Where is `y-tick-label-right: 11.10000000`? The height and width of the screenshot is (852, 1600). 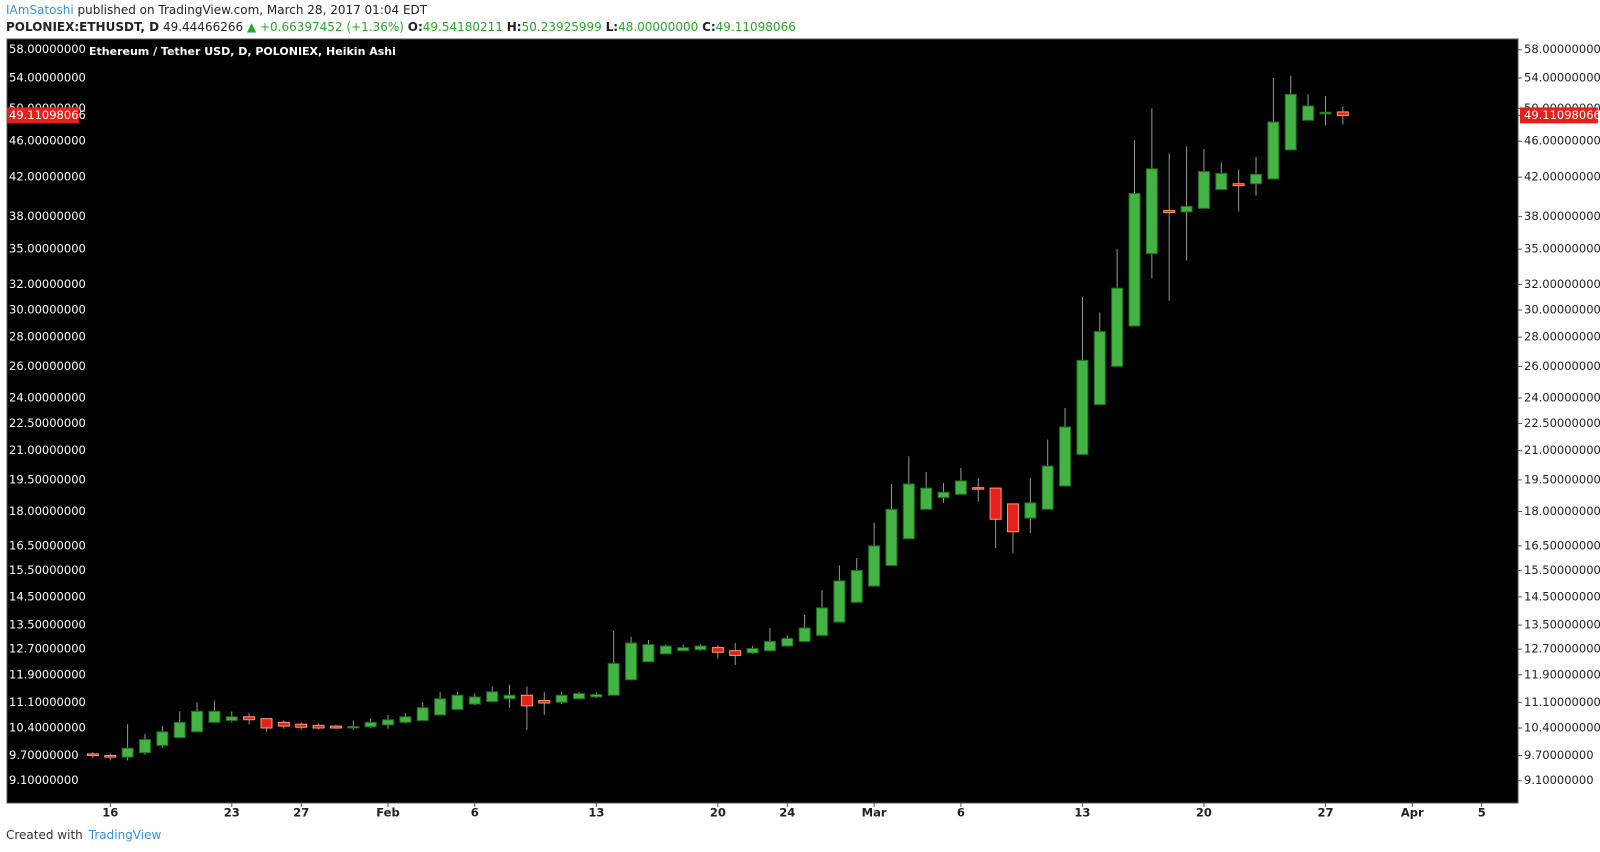
y-tick-label-right: 11.10000000 is located at coordinates (1562, 702).